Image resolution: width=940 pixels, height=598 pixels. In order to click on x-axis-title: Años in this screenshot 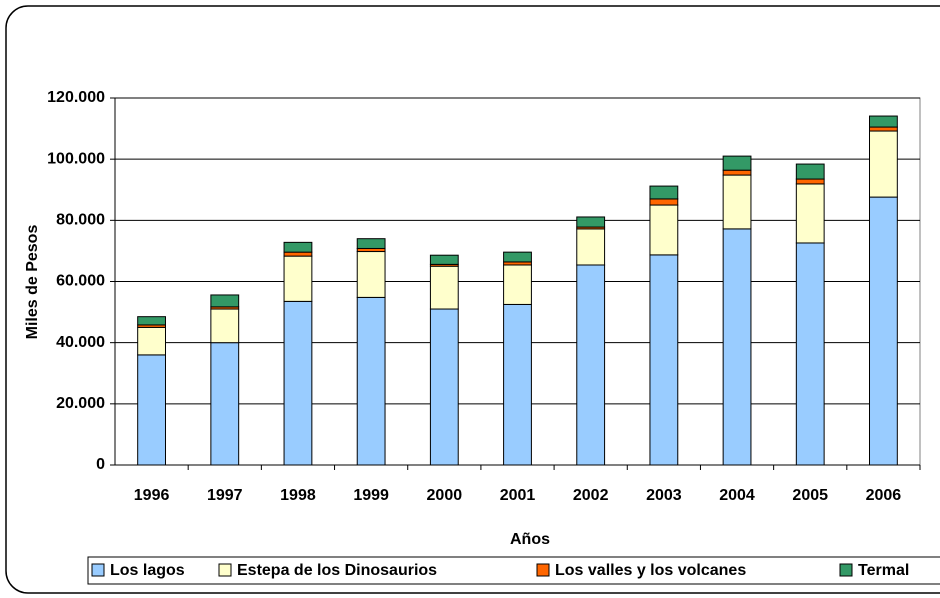, I will do `click(530, 539)`.